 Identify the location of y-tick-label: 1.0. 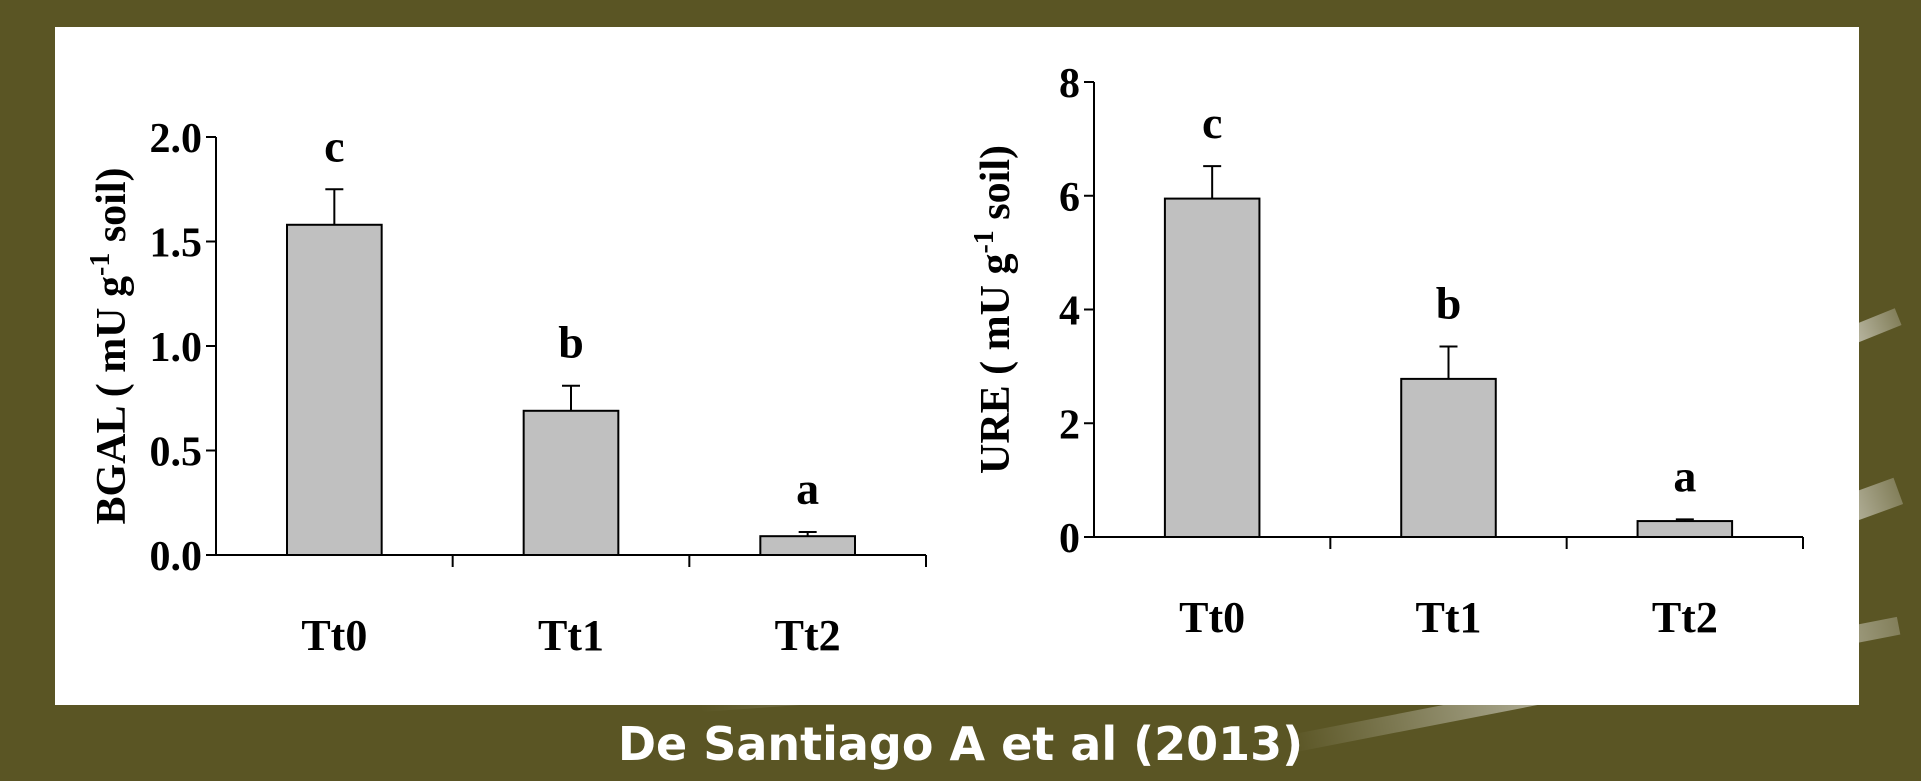
(176, 348).